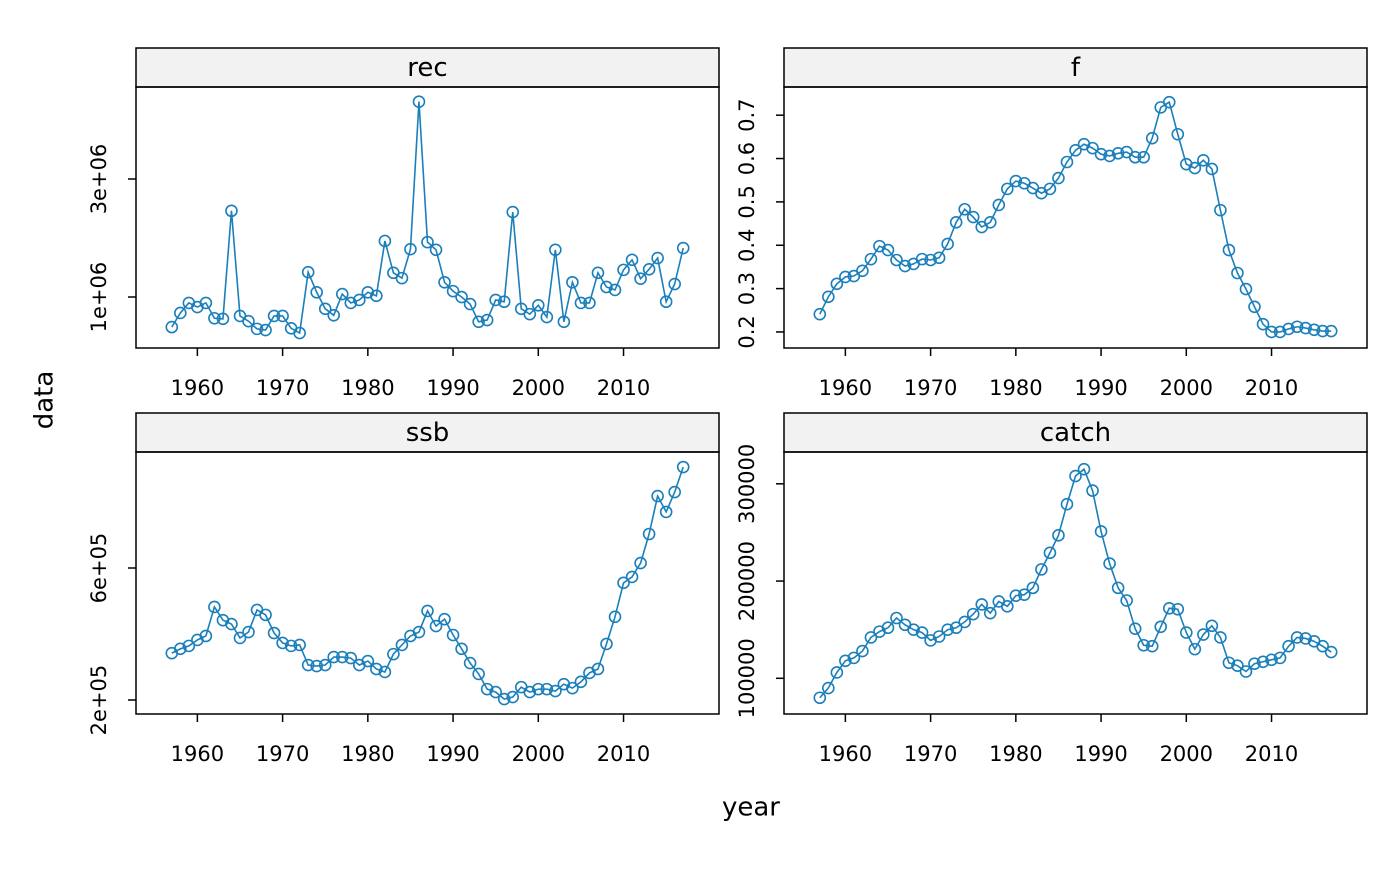  Describe the element at coordinates (747, 114) in the screenshot. I see `y-tick-label: 0.7` at that location.